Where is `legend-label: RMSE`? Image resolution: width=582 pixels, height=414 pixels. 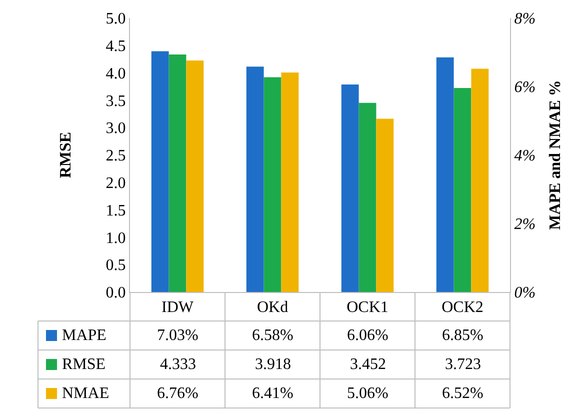
legend-label: RMSE is located at coordinates (84, 364).